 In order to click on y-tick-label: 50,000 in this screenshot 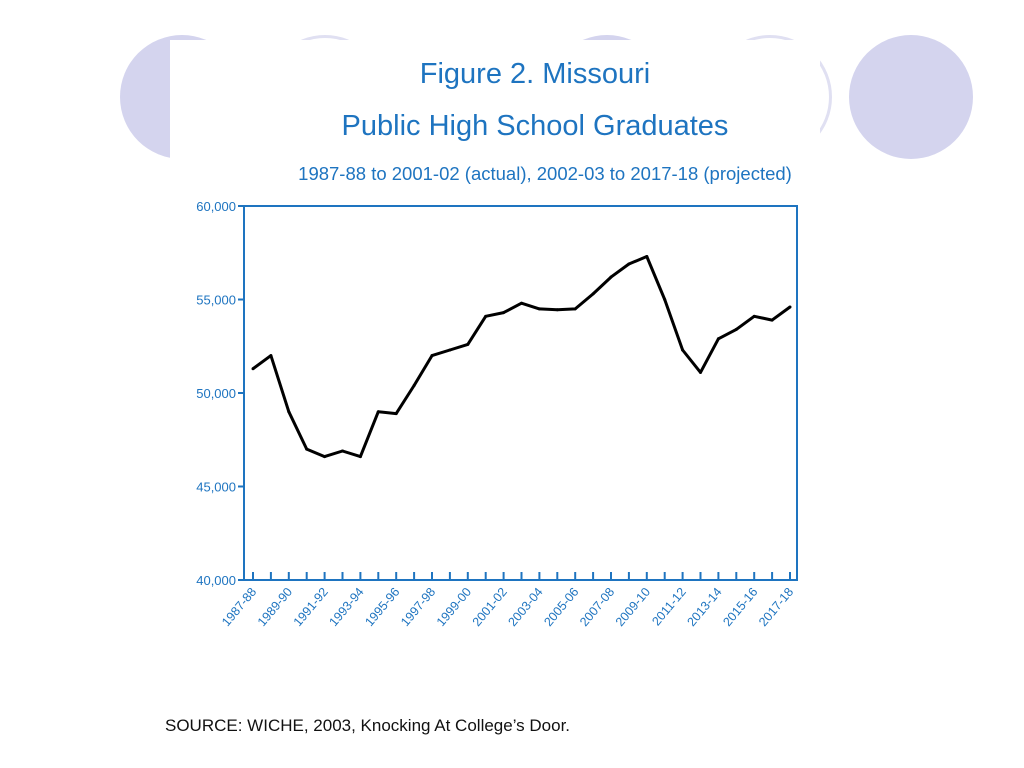, I will do `click(216, 393)`.